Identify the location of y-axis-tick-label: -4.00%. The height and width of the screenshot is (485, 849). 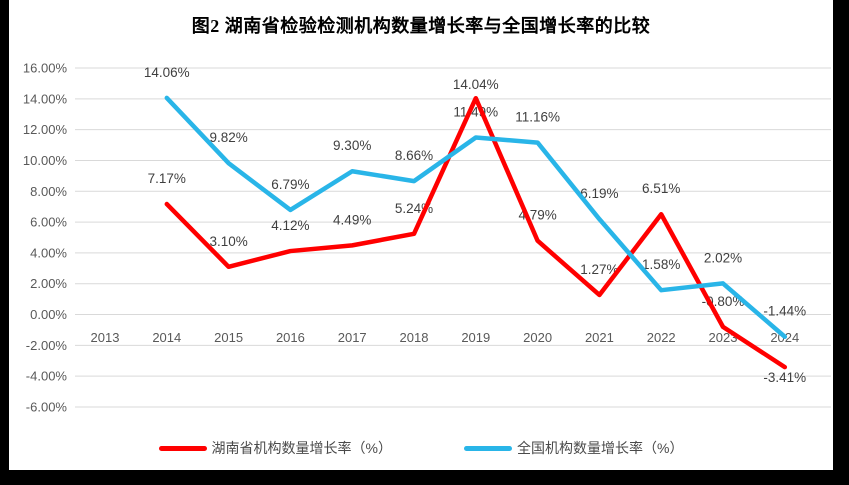
(47, 376).